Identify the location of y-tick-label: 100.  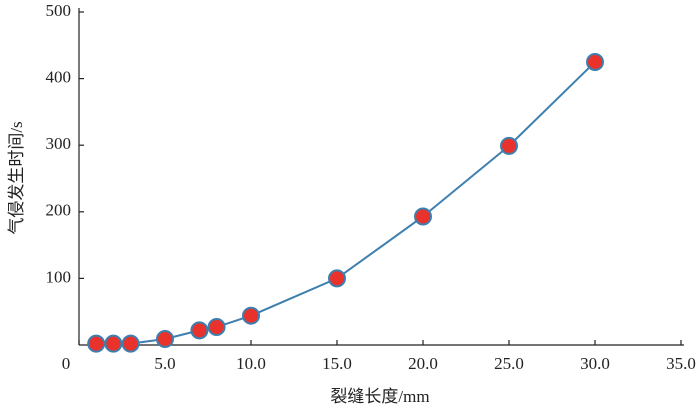
(59, 276).